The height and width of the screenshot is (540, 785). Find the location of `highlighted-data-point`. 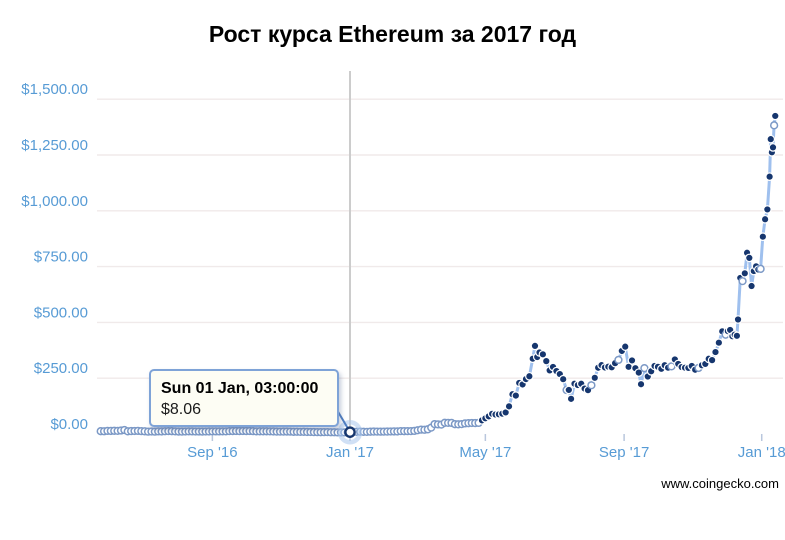

highlighted-data-point is located at coordinates (350, 432).